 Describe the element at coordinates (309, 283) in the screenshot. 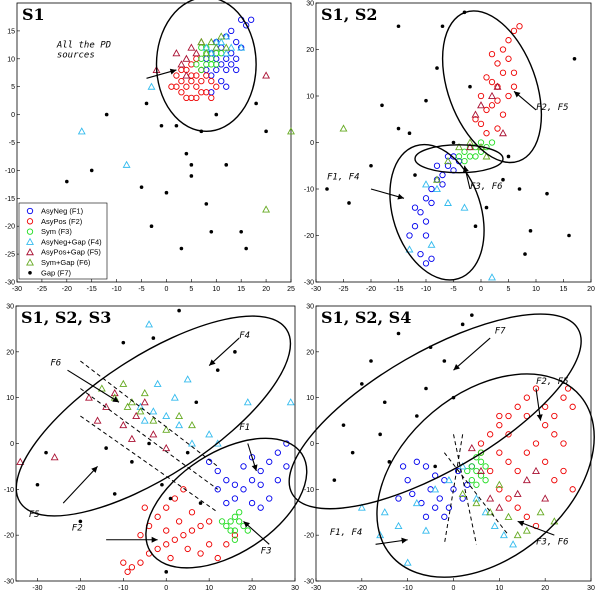

I see `y-tick-label: -30` at that location.